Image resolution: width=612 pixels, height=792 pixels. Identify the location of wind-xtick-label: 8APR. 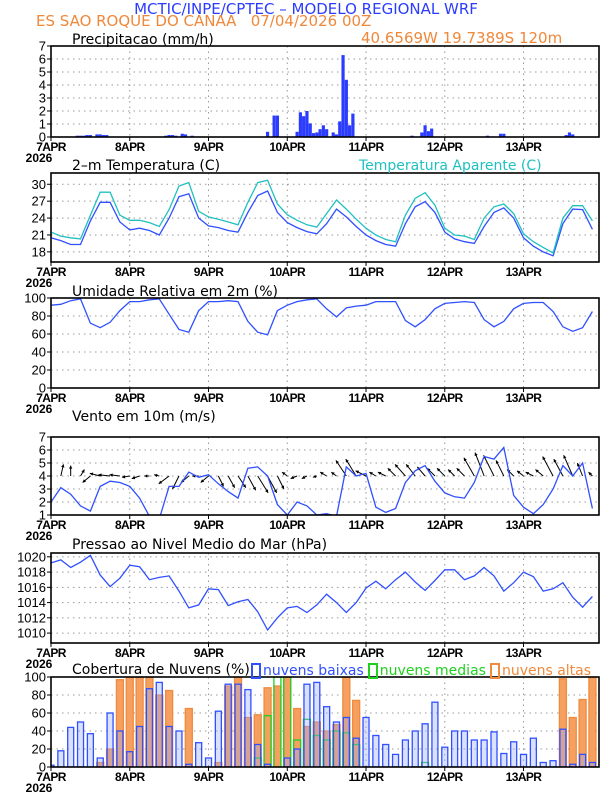
(130, 525).